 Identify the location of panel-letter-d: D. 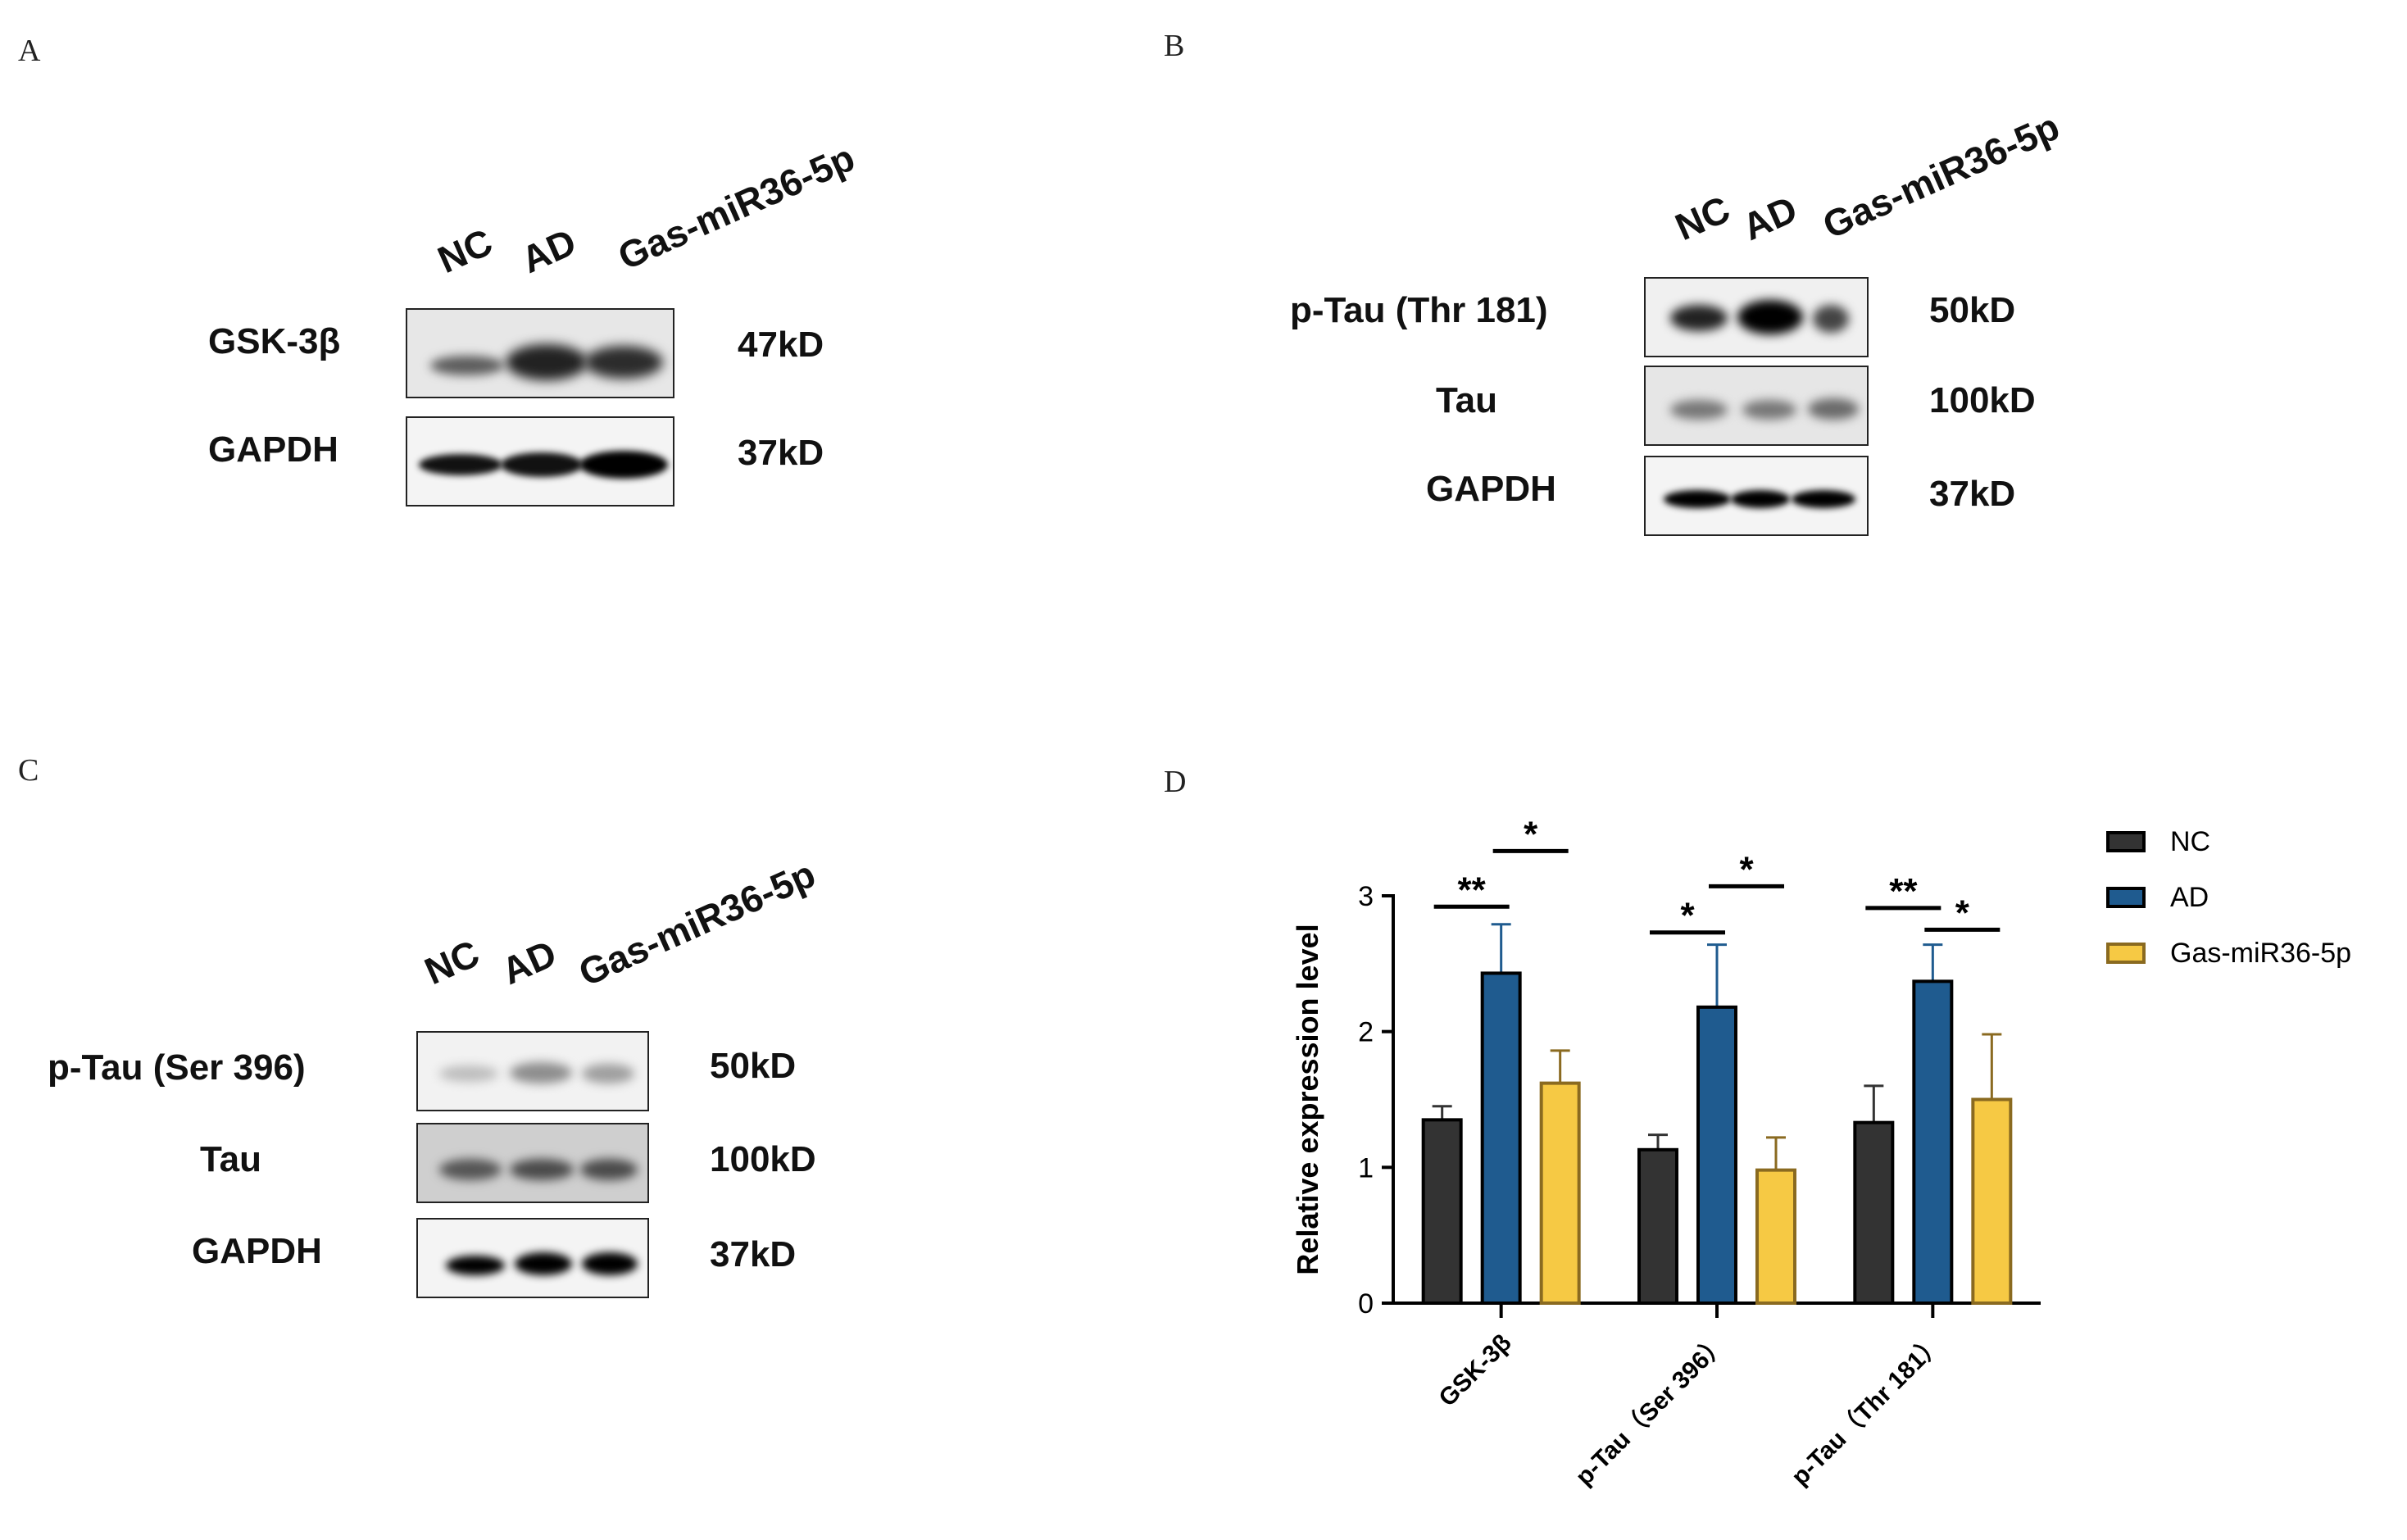
(1175, 782).